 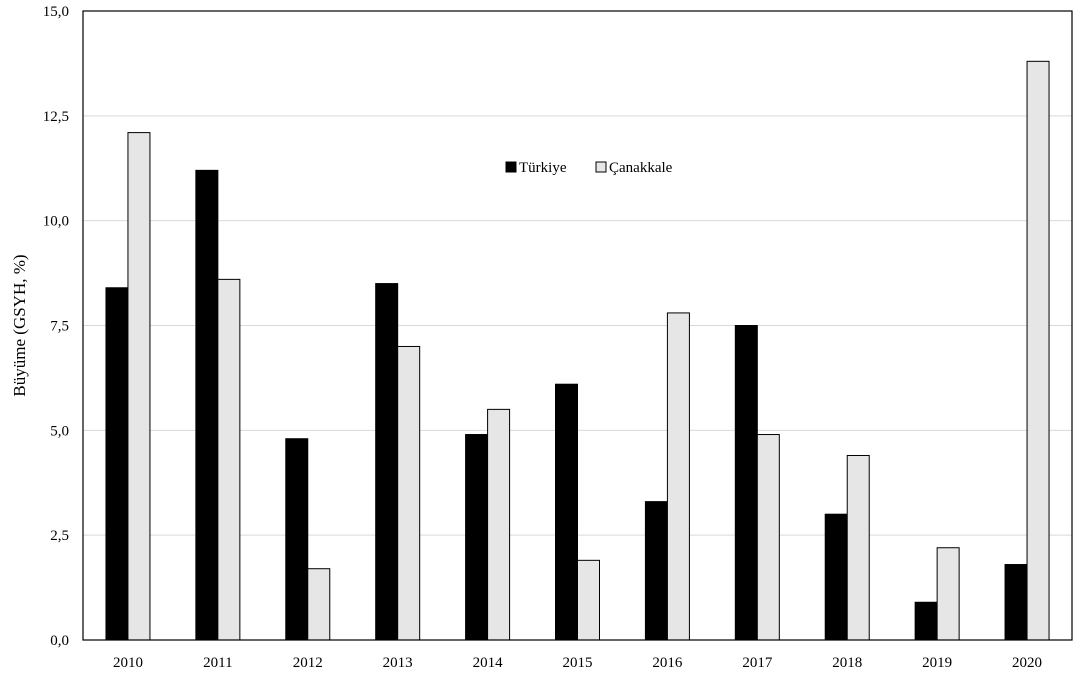 I want to click on bar-canakkale-2014, so click(x=499, y=524).